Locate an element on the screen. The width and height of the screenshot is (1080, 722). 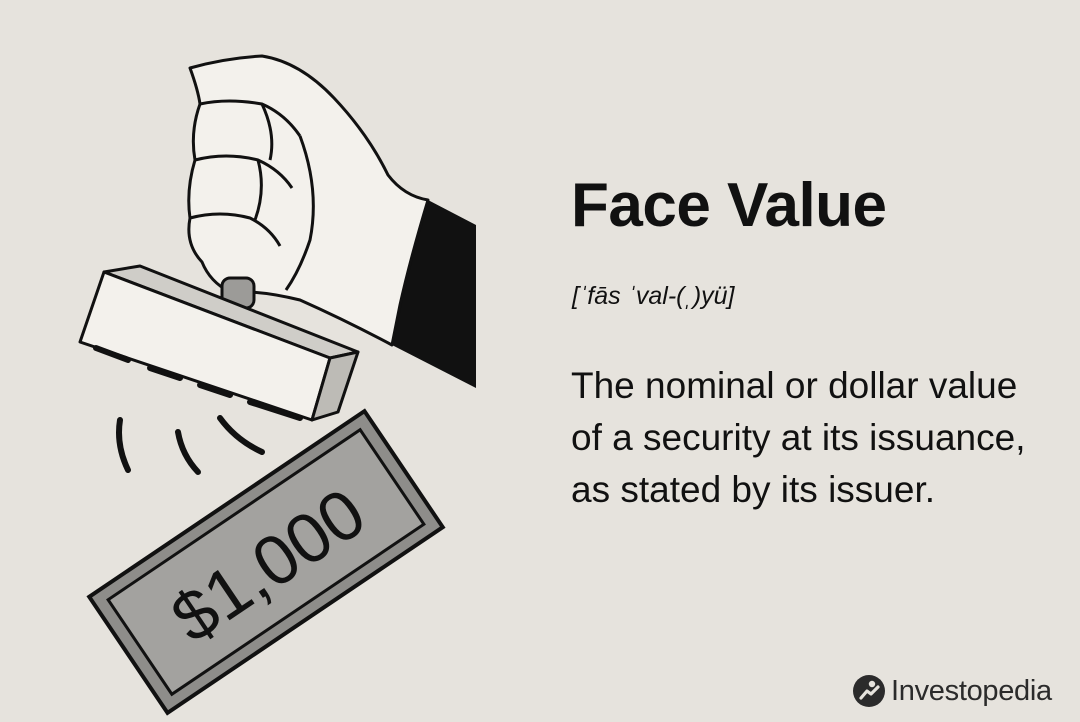
brand-logo: Investopedia is located at coordinates (952, 691).